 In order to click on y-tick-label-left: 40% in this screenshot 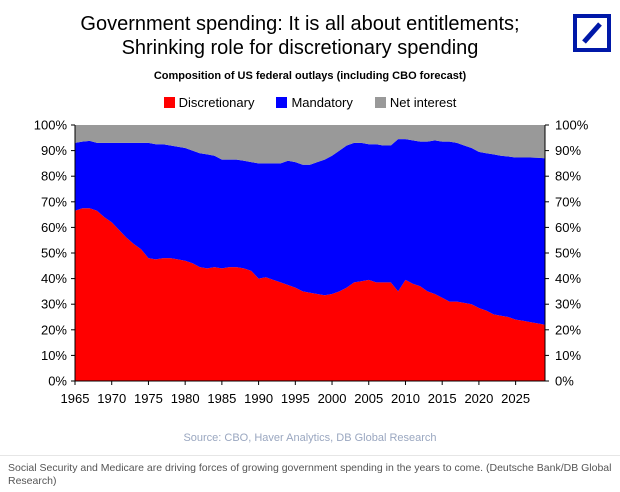, I will do `click(54, 278)`.